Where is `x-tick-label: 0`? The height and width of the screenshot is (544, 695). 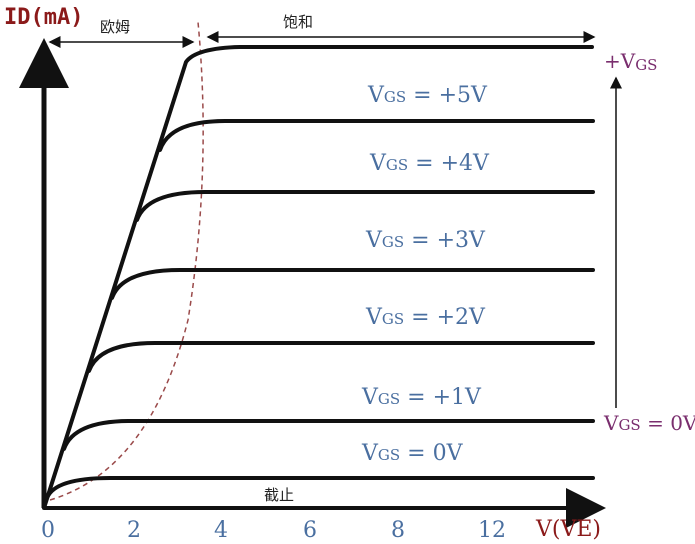
x-tick-label: 0 is located at coordinates (48, 530).